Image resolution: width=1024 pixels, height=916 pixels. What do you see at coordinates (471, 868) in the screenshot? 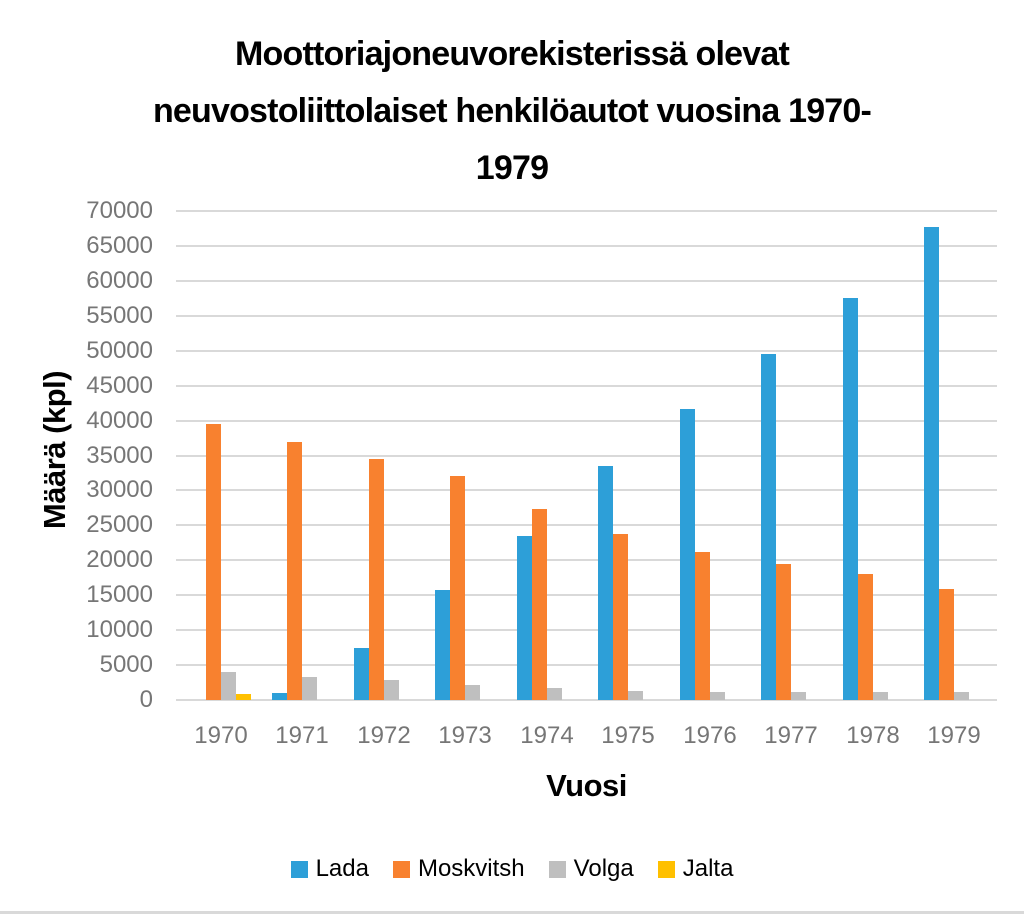
I see `legend-label-moskvitsh: Moskvitsh` at bounding box center [471, 868].